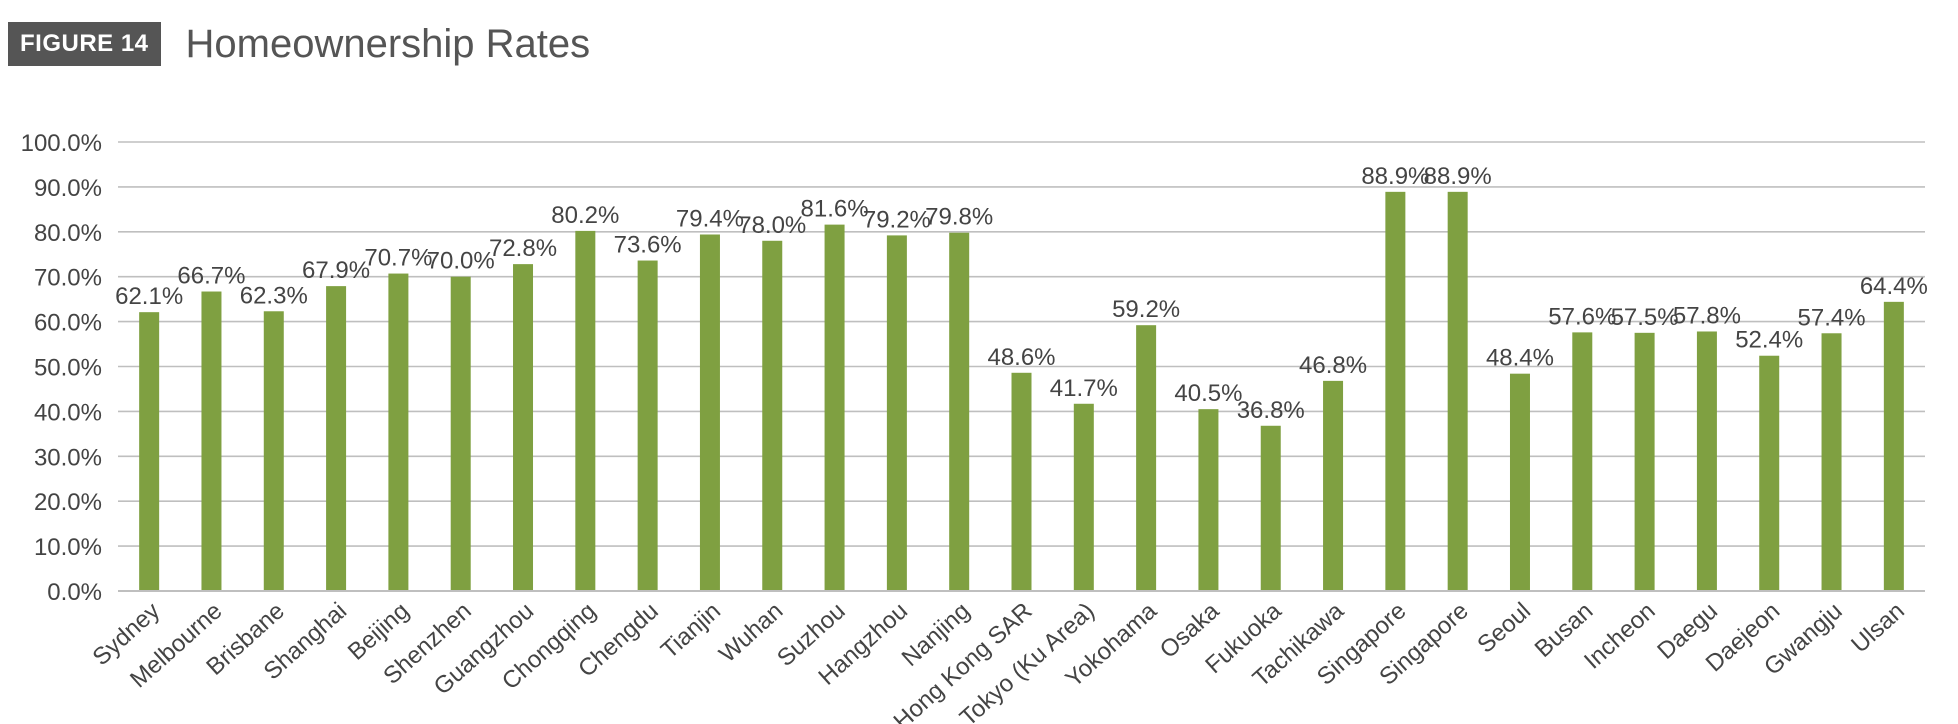 Image resolution: width=1958 pixels, height=724 pixels. What do you see at coordinates (274, 295) in the screenshot?
I see `data-label: 62.3%` at bounding box center [274, 295].